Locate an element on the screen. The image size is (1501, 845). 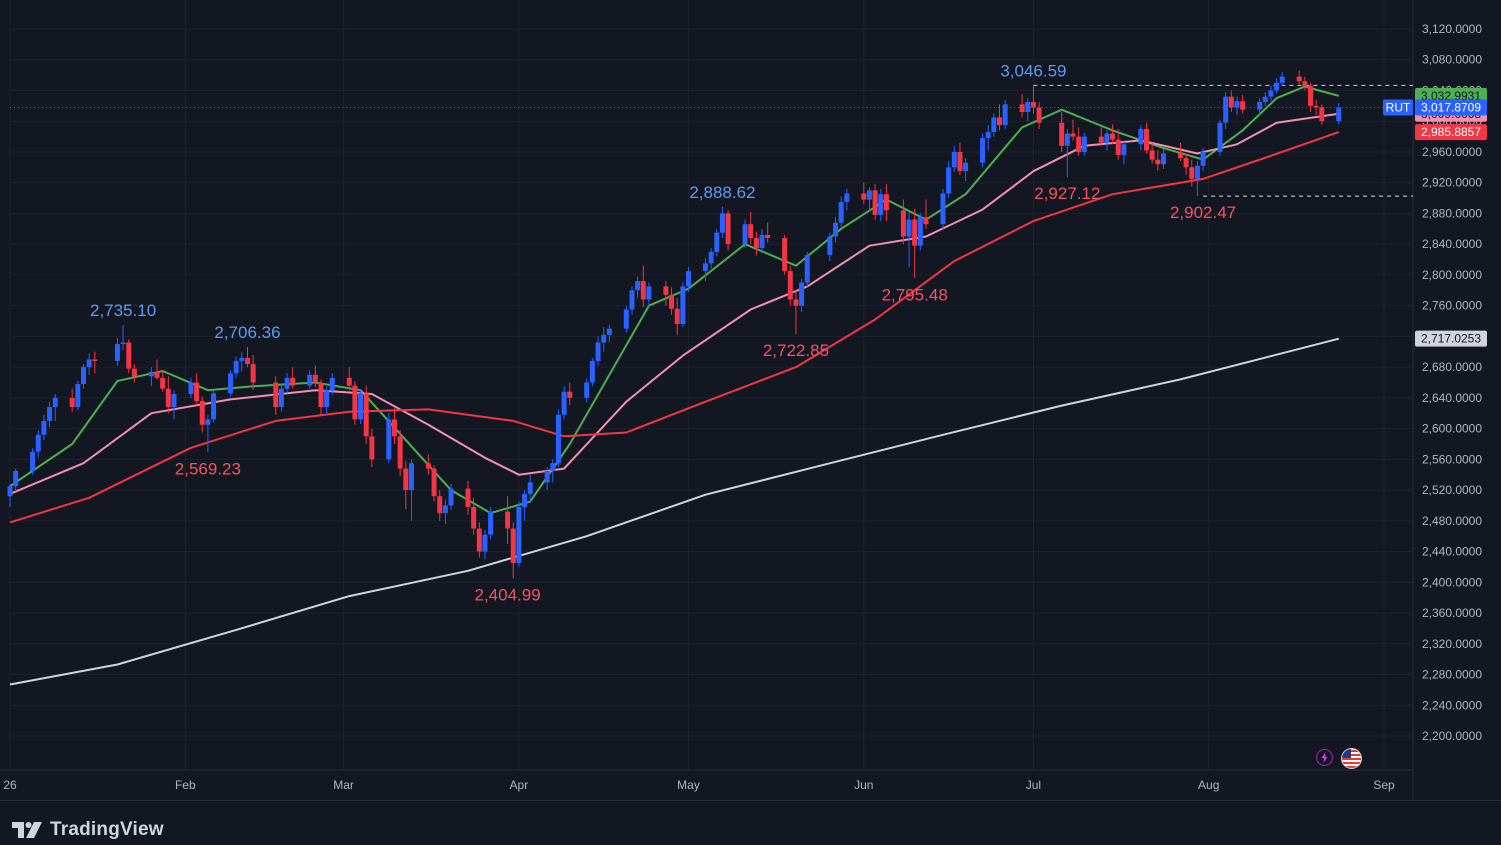
ticker-tag: RUT is located at coordinates (1398, 107).